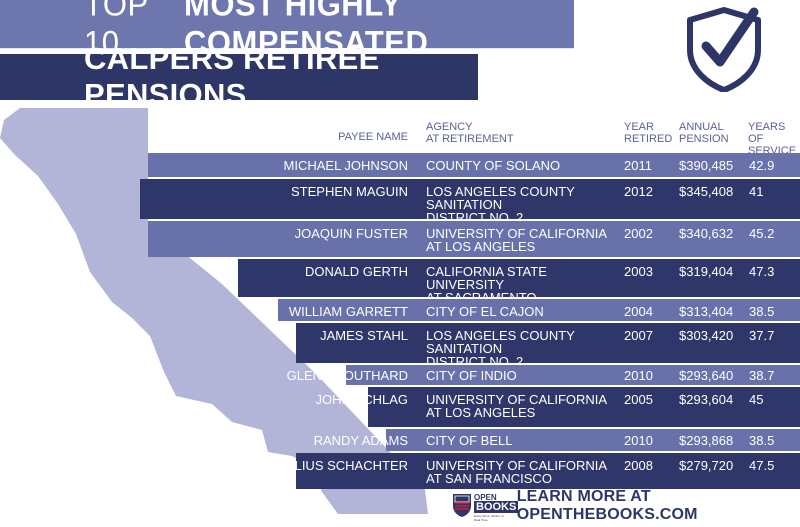 This screenshot has height=527, width=800. Describe the element at coordinates (638, 399) in the screenshot. I see `year-retired: 2005` at that location.